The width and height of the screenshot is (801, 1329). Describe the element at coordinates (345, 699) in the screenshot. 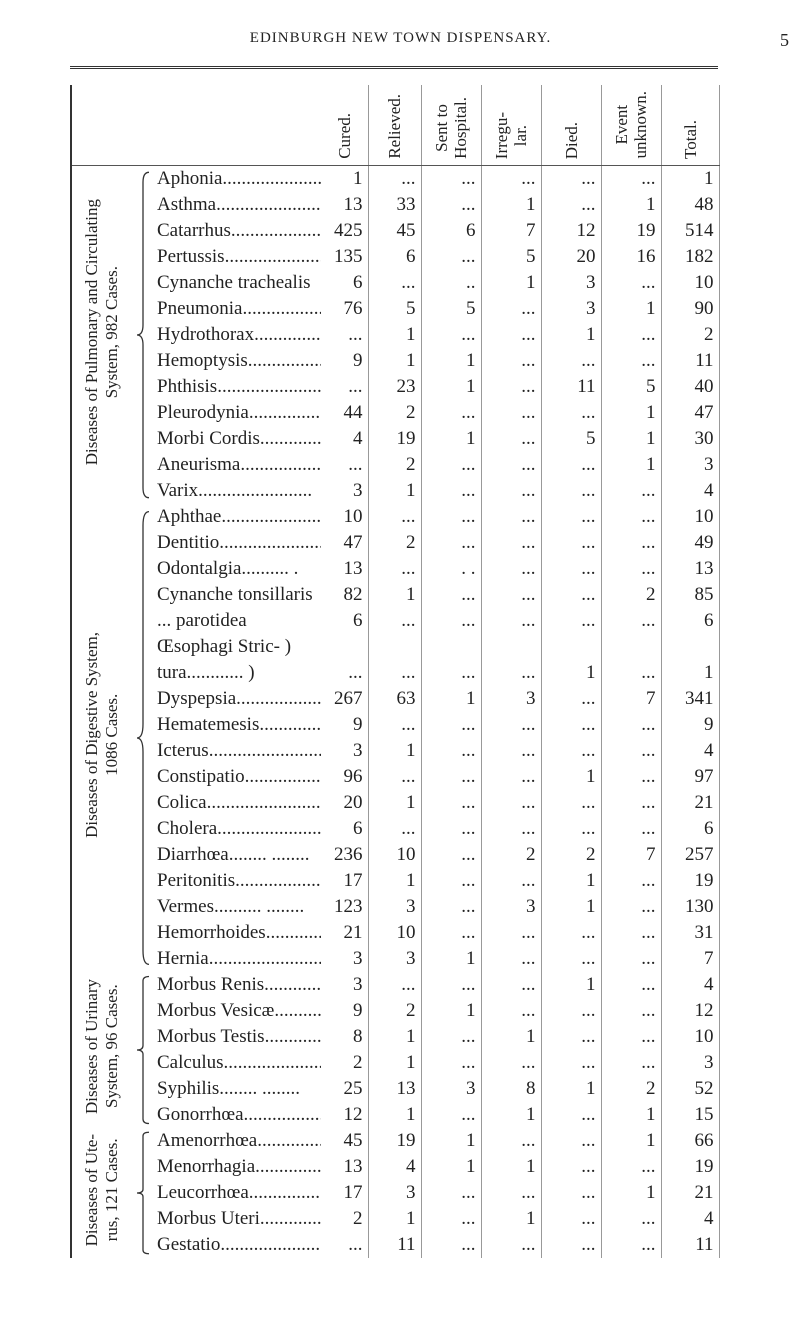

I see `cell: 267` at that location.